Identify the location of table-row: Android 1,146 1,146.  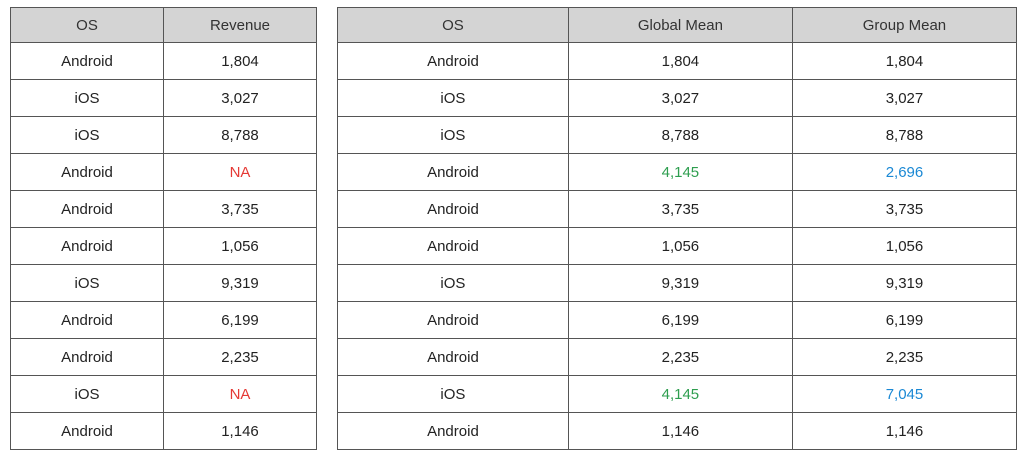
(677, 431).